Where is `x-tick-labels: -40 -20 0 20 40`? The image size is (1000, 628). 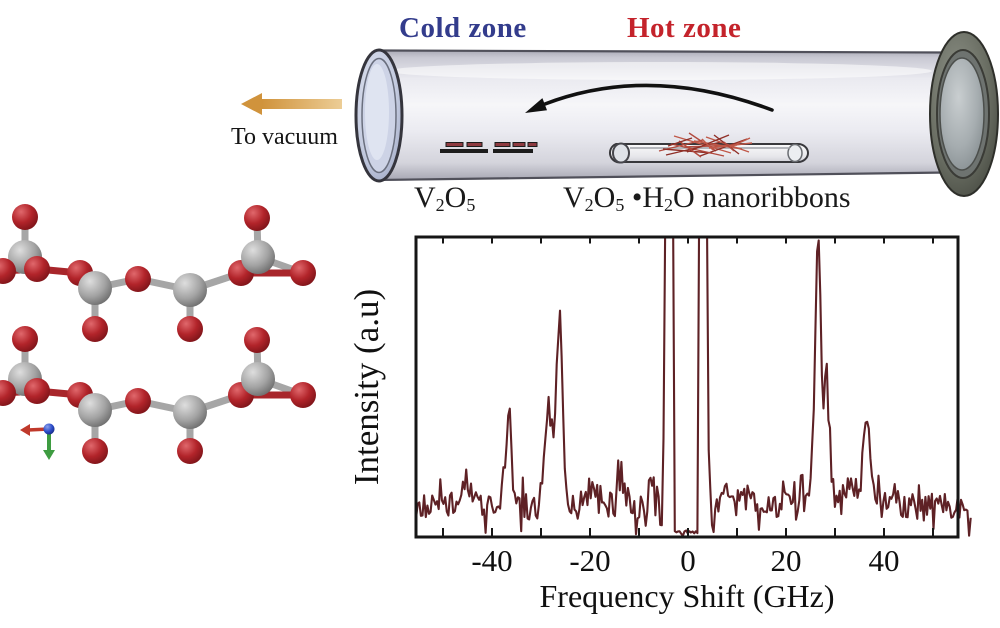 x-tick-labels: -40 -20 0 20 40 is located at coordinates (685, 560).